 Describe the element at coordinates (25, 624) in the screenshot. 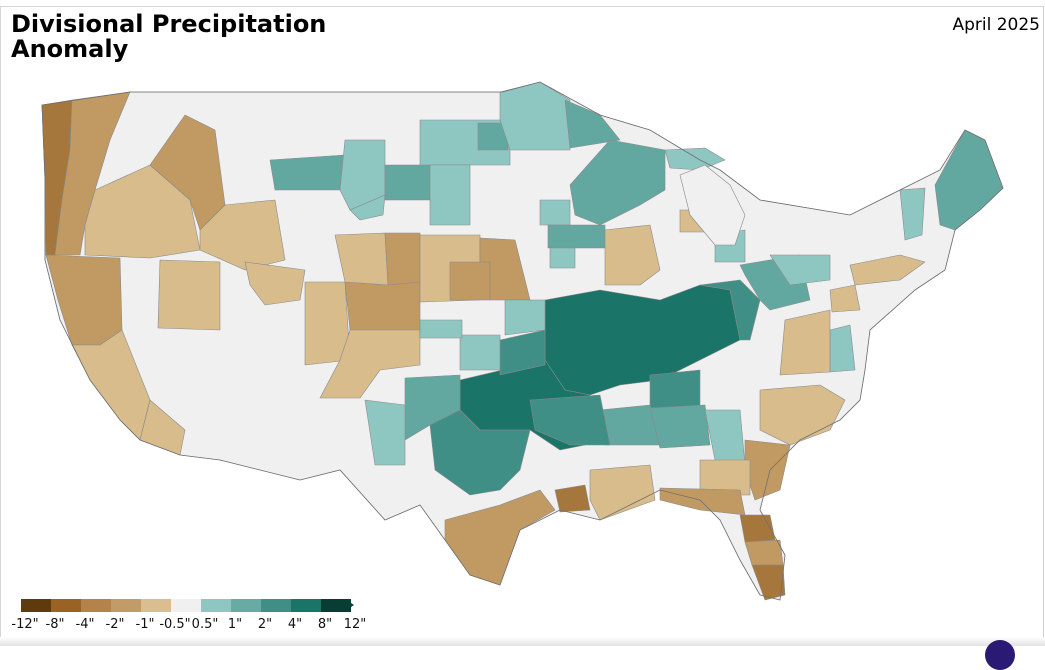

I see `legend-tick-label: -12"` at that location.